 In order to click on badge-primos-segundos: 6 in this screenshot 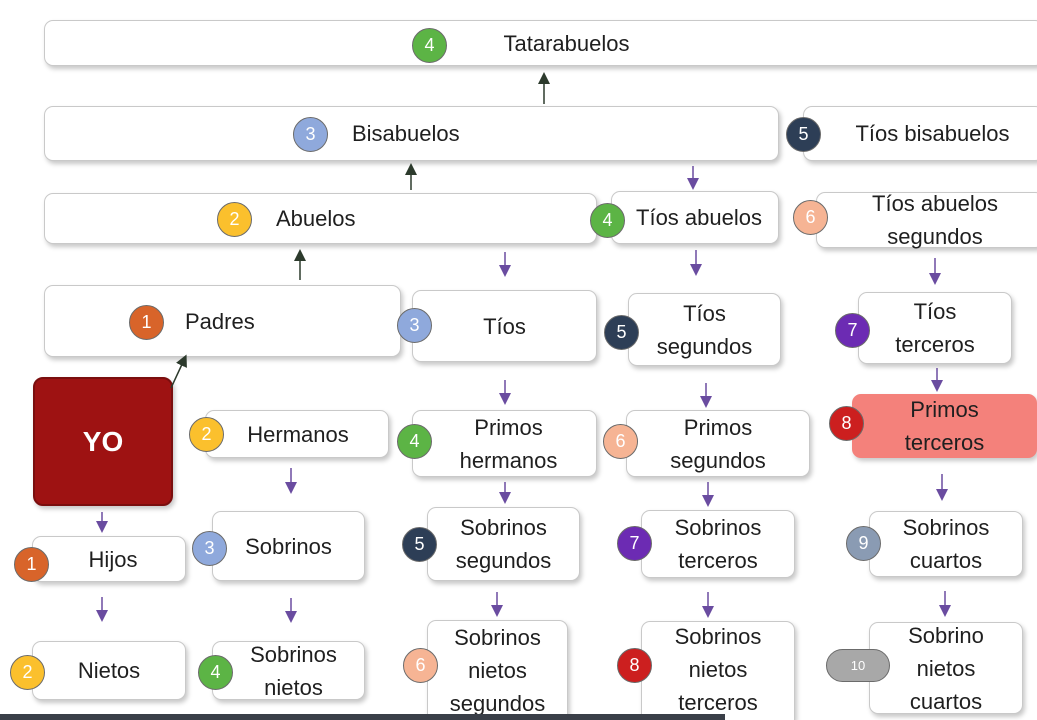, I will do `click(620, 441)`.